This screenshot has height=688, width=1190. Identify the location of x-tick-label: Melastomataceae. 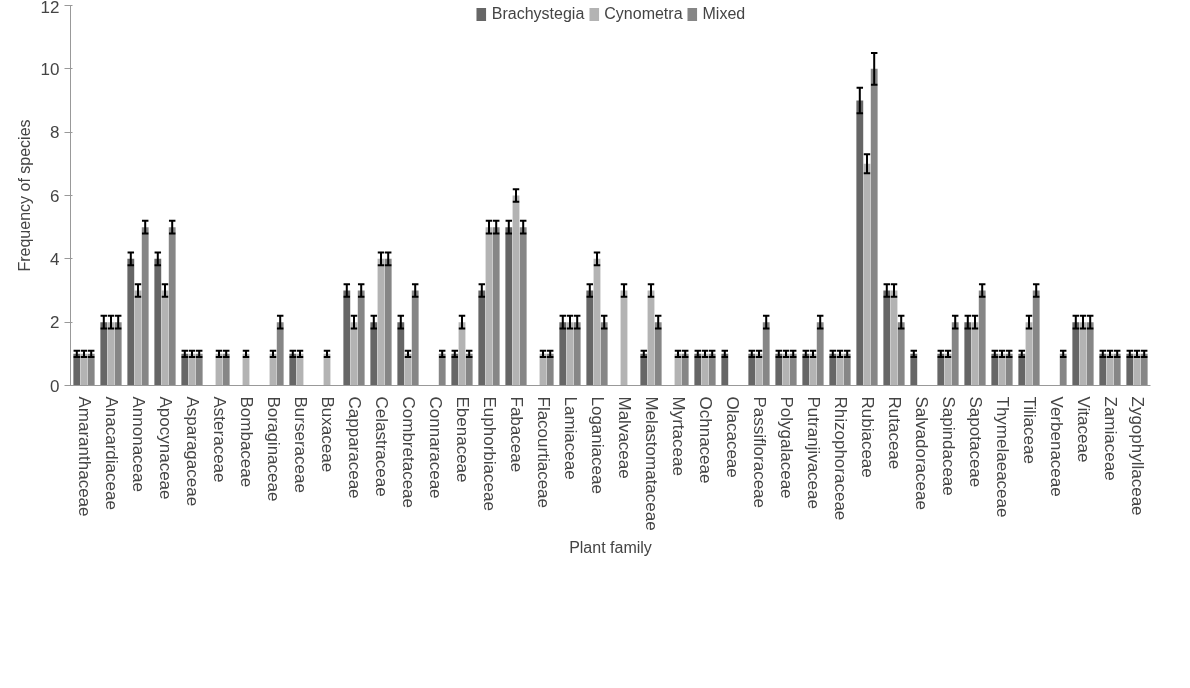
(651, 463).